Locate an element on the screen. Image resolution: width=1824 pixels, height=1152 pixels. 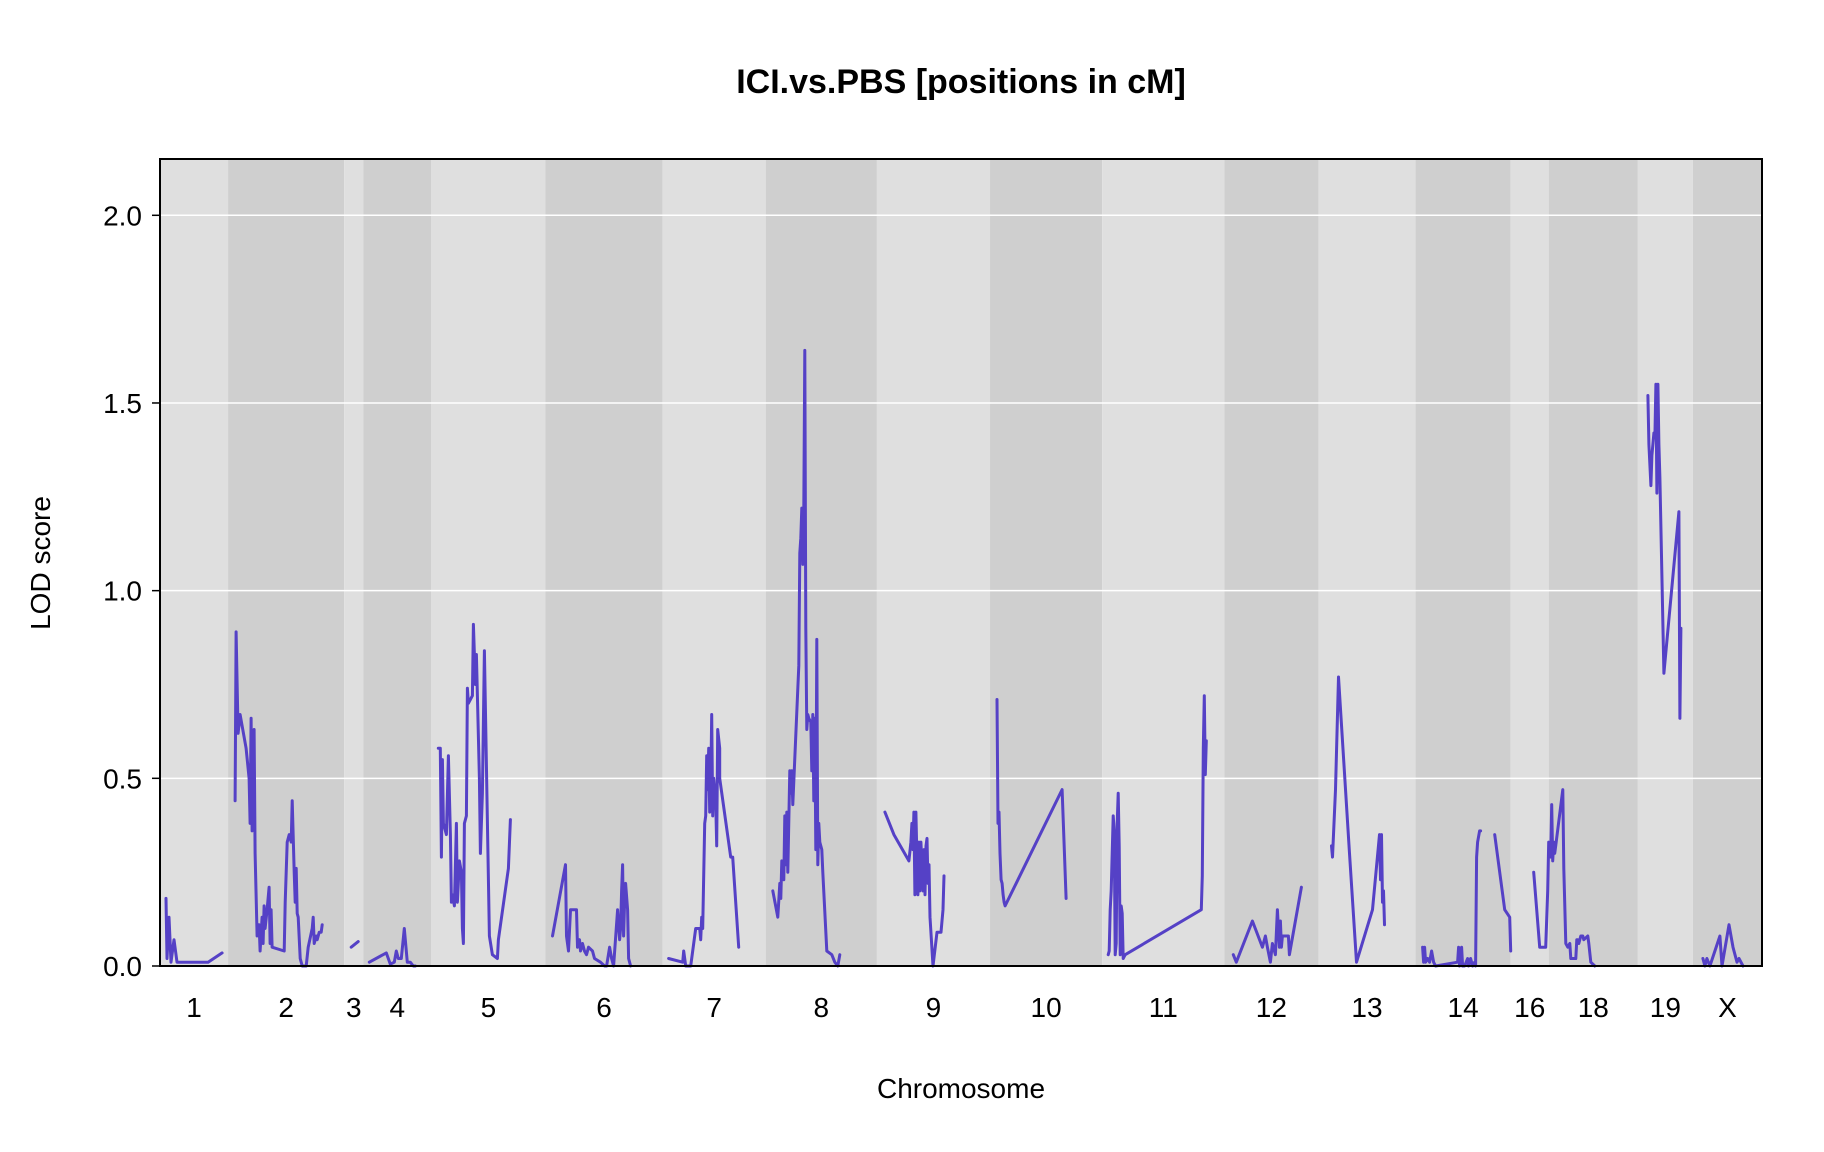
x-tick-label: 7 is located at coordinates (714, 1007).